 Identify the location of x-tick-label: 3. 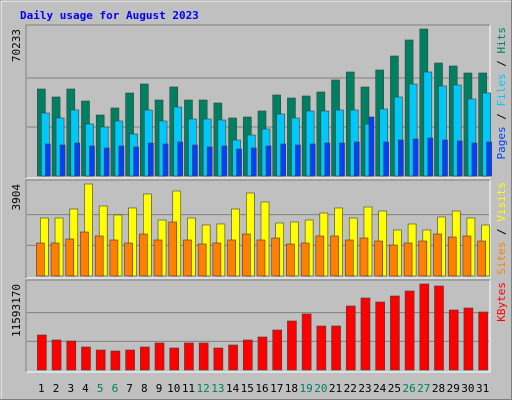
(70, 388).